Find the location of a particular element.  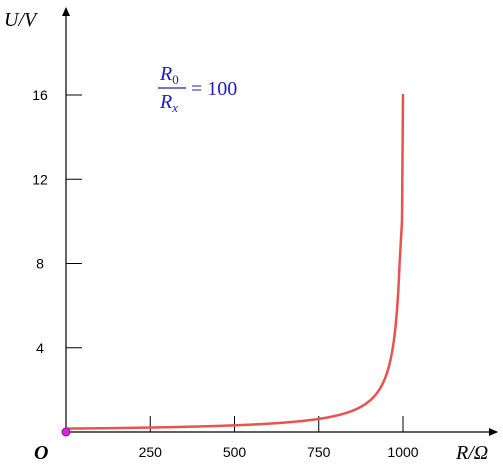

x-tick-label: 250 is located at coordinates (151, 452).